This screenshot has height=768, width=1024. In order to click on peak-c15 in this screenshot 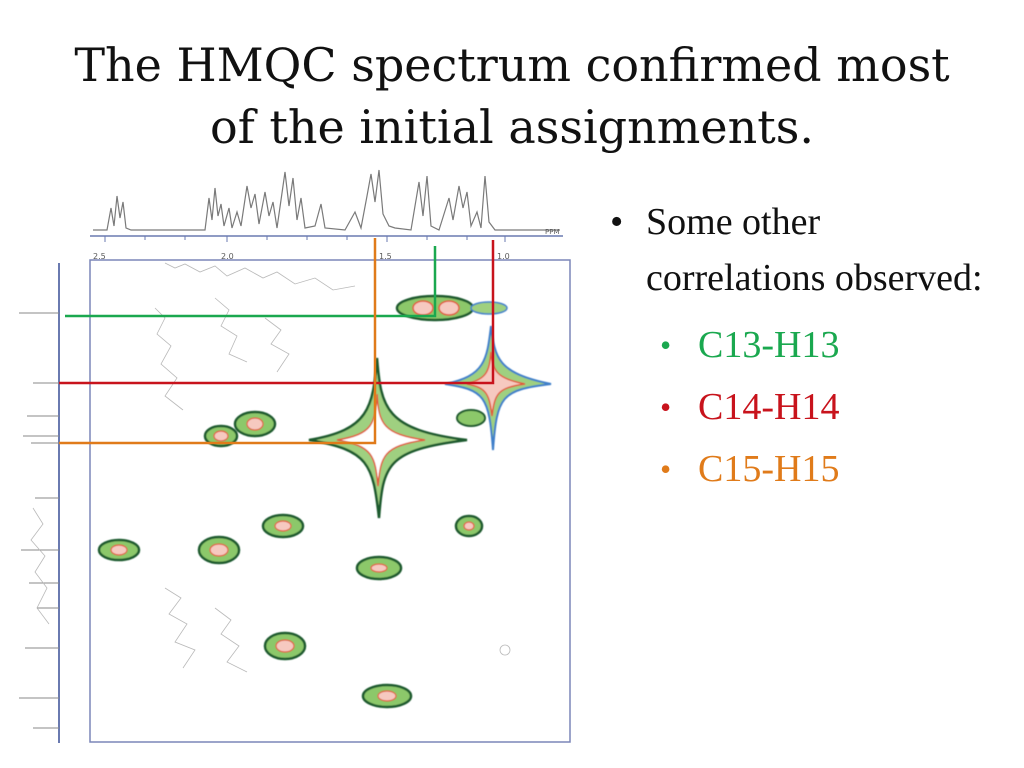, I will do `click(388, 438)`.